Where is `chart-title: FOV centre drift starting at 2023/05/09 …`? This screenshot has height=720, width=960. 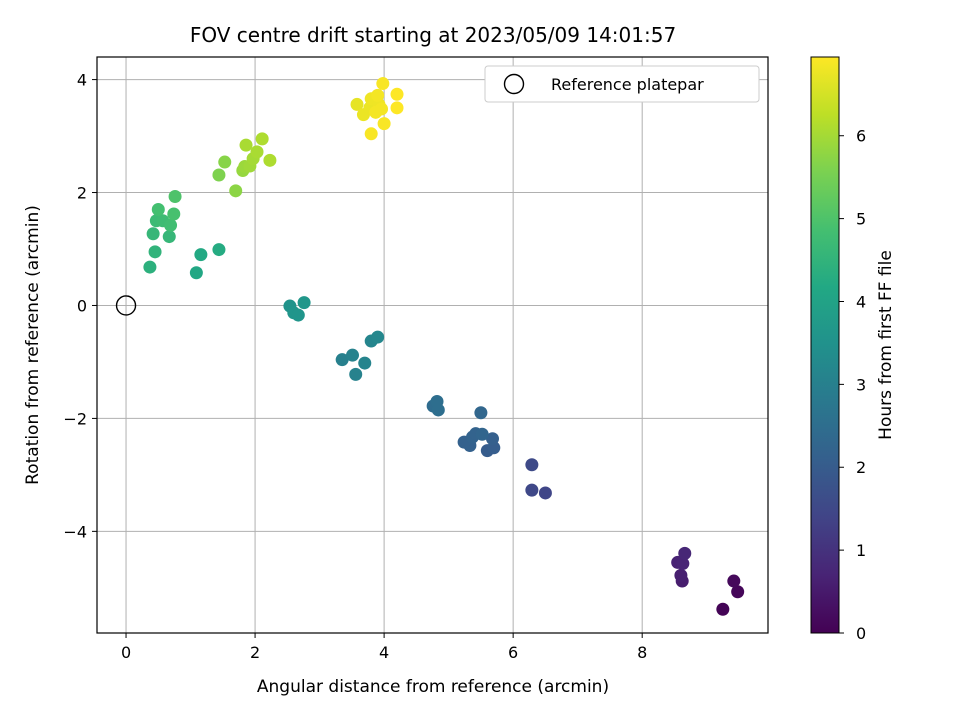 chart-title: FOV centre drift starting at 2023/05/09 … is located at coordinates (433, 35).